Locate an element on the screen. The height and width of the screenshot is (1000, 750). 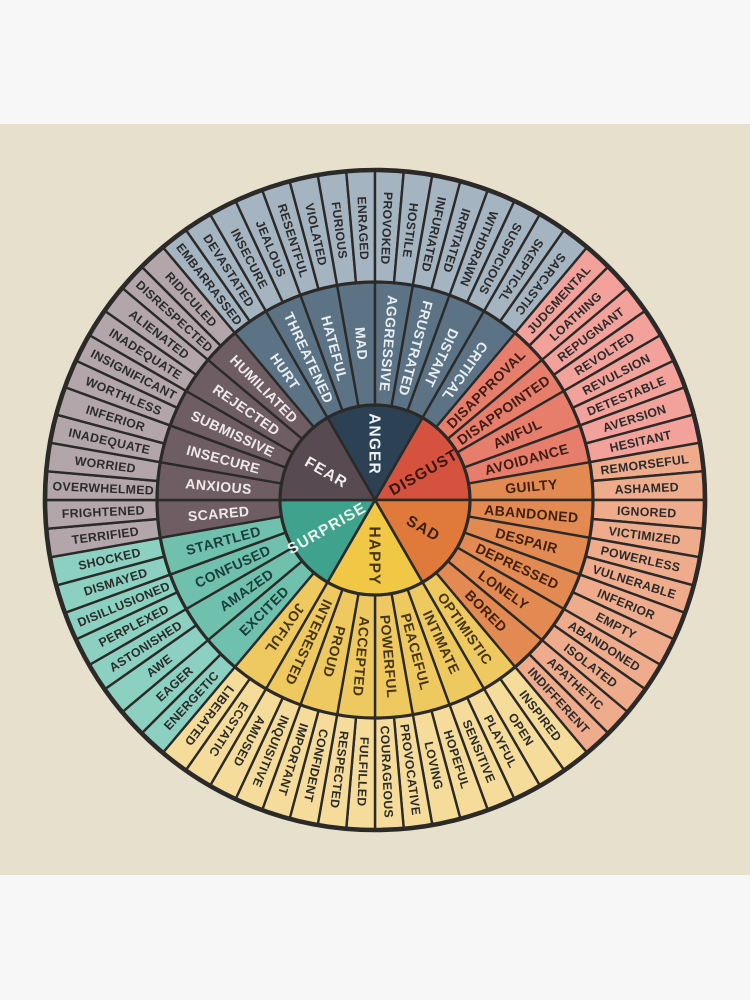
emotion-label-overwhelmed: OVERWHELMED is located at coordinates (103, 488).